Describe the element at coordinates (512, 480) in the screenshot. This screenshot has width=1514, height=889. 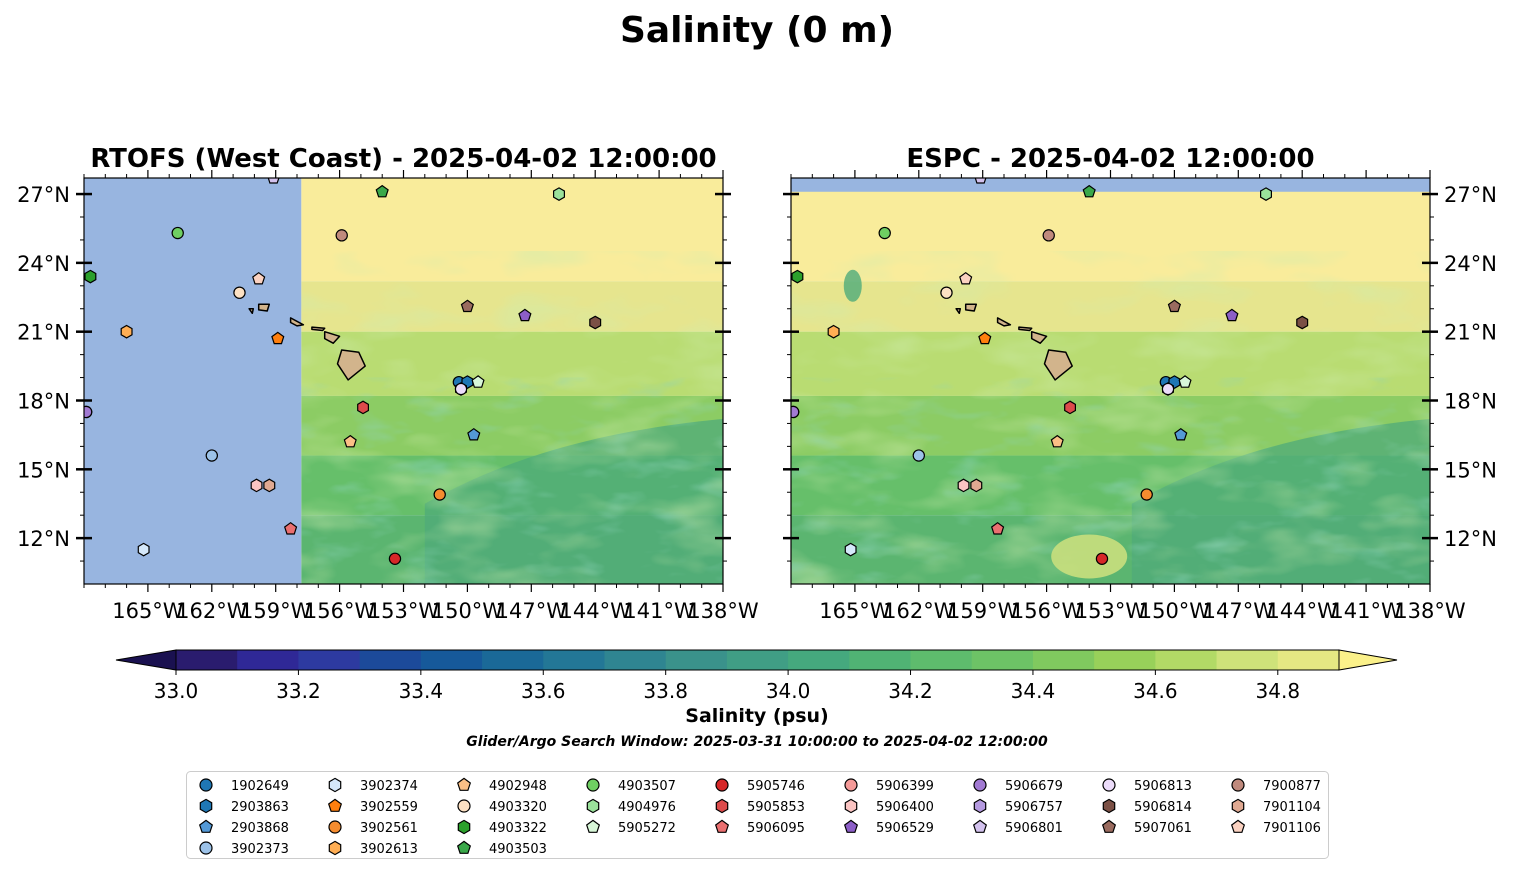
I see `eddy-texture` at that location.